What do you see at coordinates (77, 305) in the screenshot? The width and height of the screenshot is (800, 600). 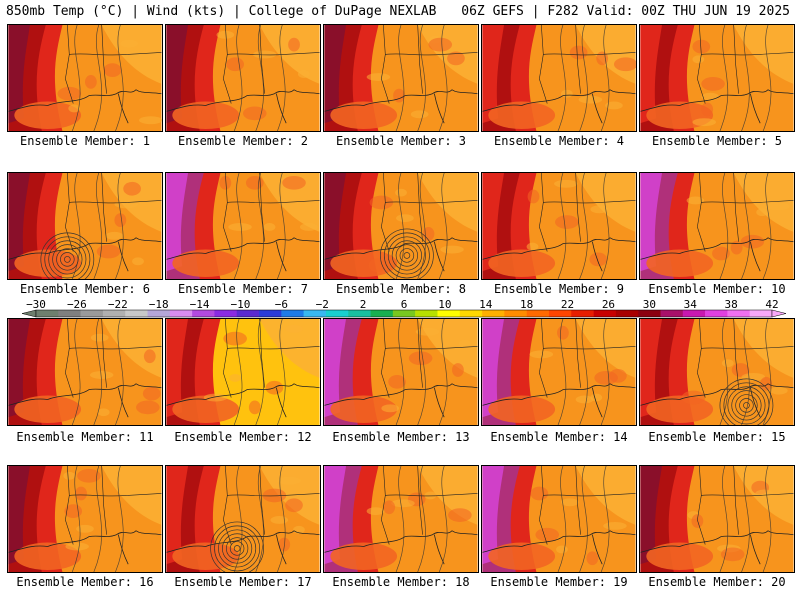 I see `colorbar-tick-label: −26` at bounding box center [77, 305].